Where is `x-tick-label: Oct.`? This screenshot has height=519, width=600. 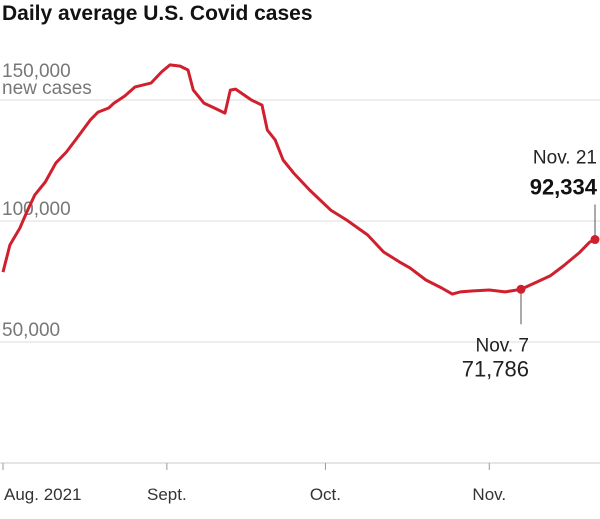
x-tick-label: Oct. is located at coordinates (325, 494).